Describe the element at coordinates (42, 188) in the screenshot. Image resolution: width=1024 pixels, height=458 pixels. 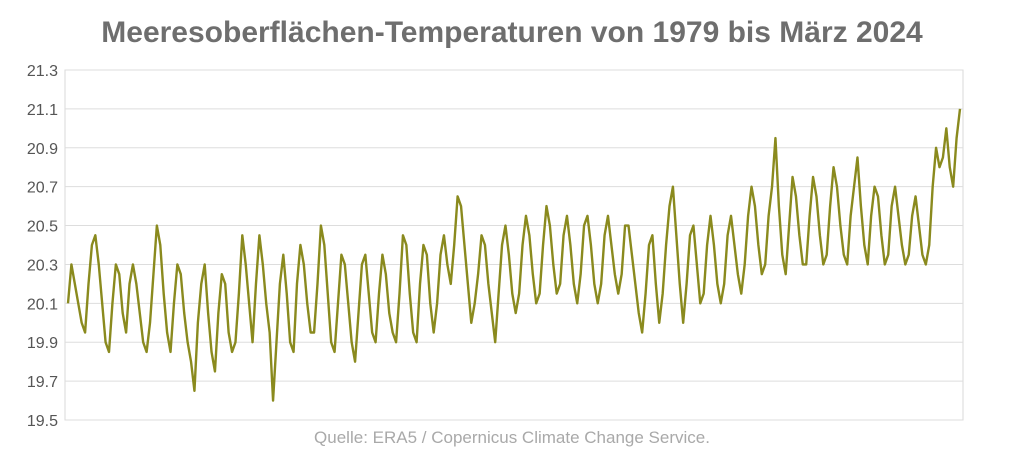
I see `y-tick-label: 20.7` at that location.